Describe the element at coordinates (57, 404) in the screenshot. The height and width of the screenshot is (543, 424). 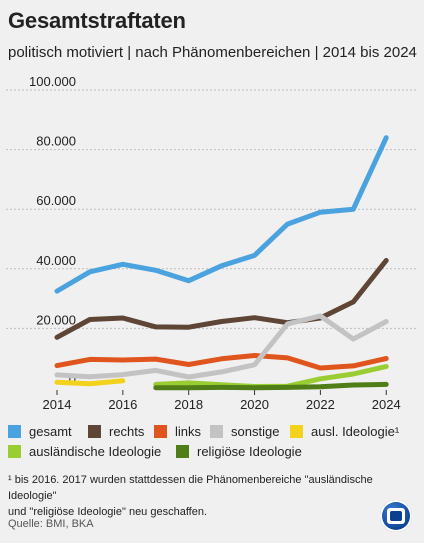
I see `x-tick-label: 2014` at that location.